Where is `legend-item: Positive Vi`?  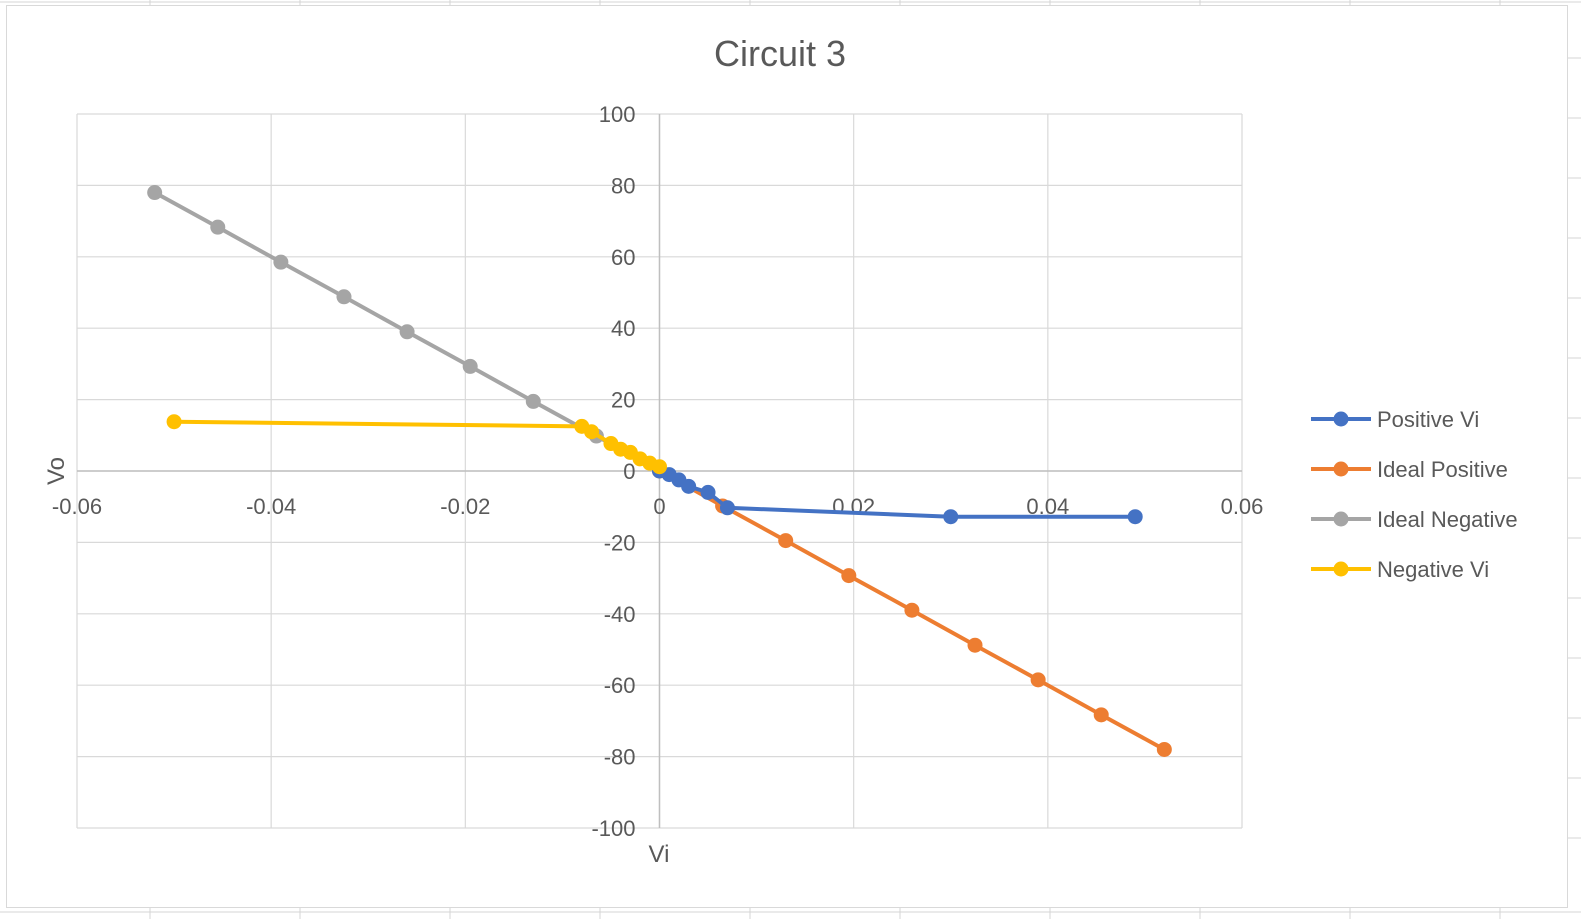 legend-item: Positive Vi is located at coordinates (1395, 419).